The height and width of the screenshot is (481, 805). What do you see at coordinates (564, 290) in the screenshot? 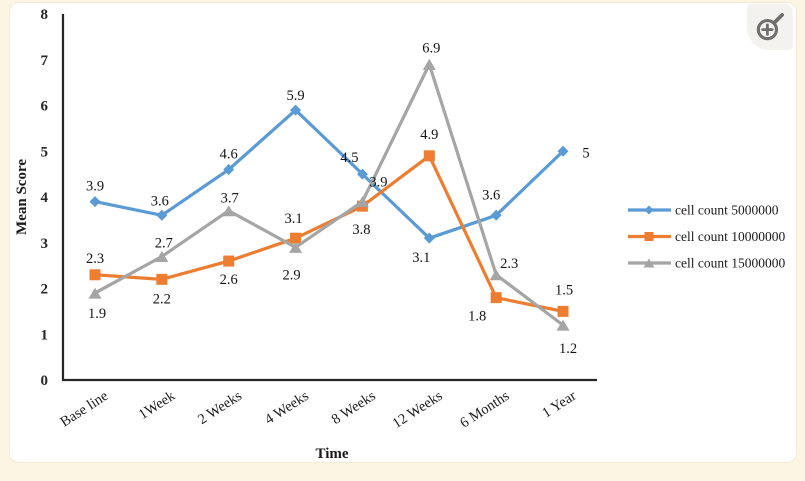
I see `data-label: 1.5` at bounding box center [564, 290].